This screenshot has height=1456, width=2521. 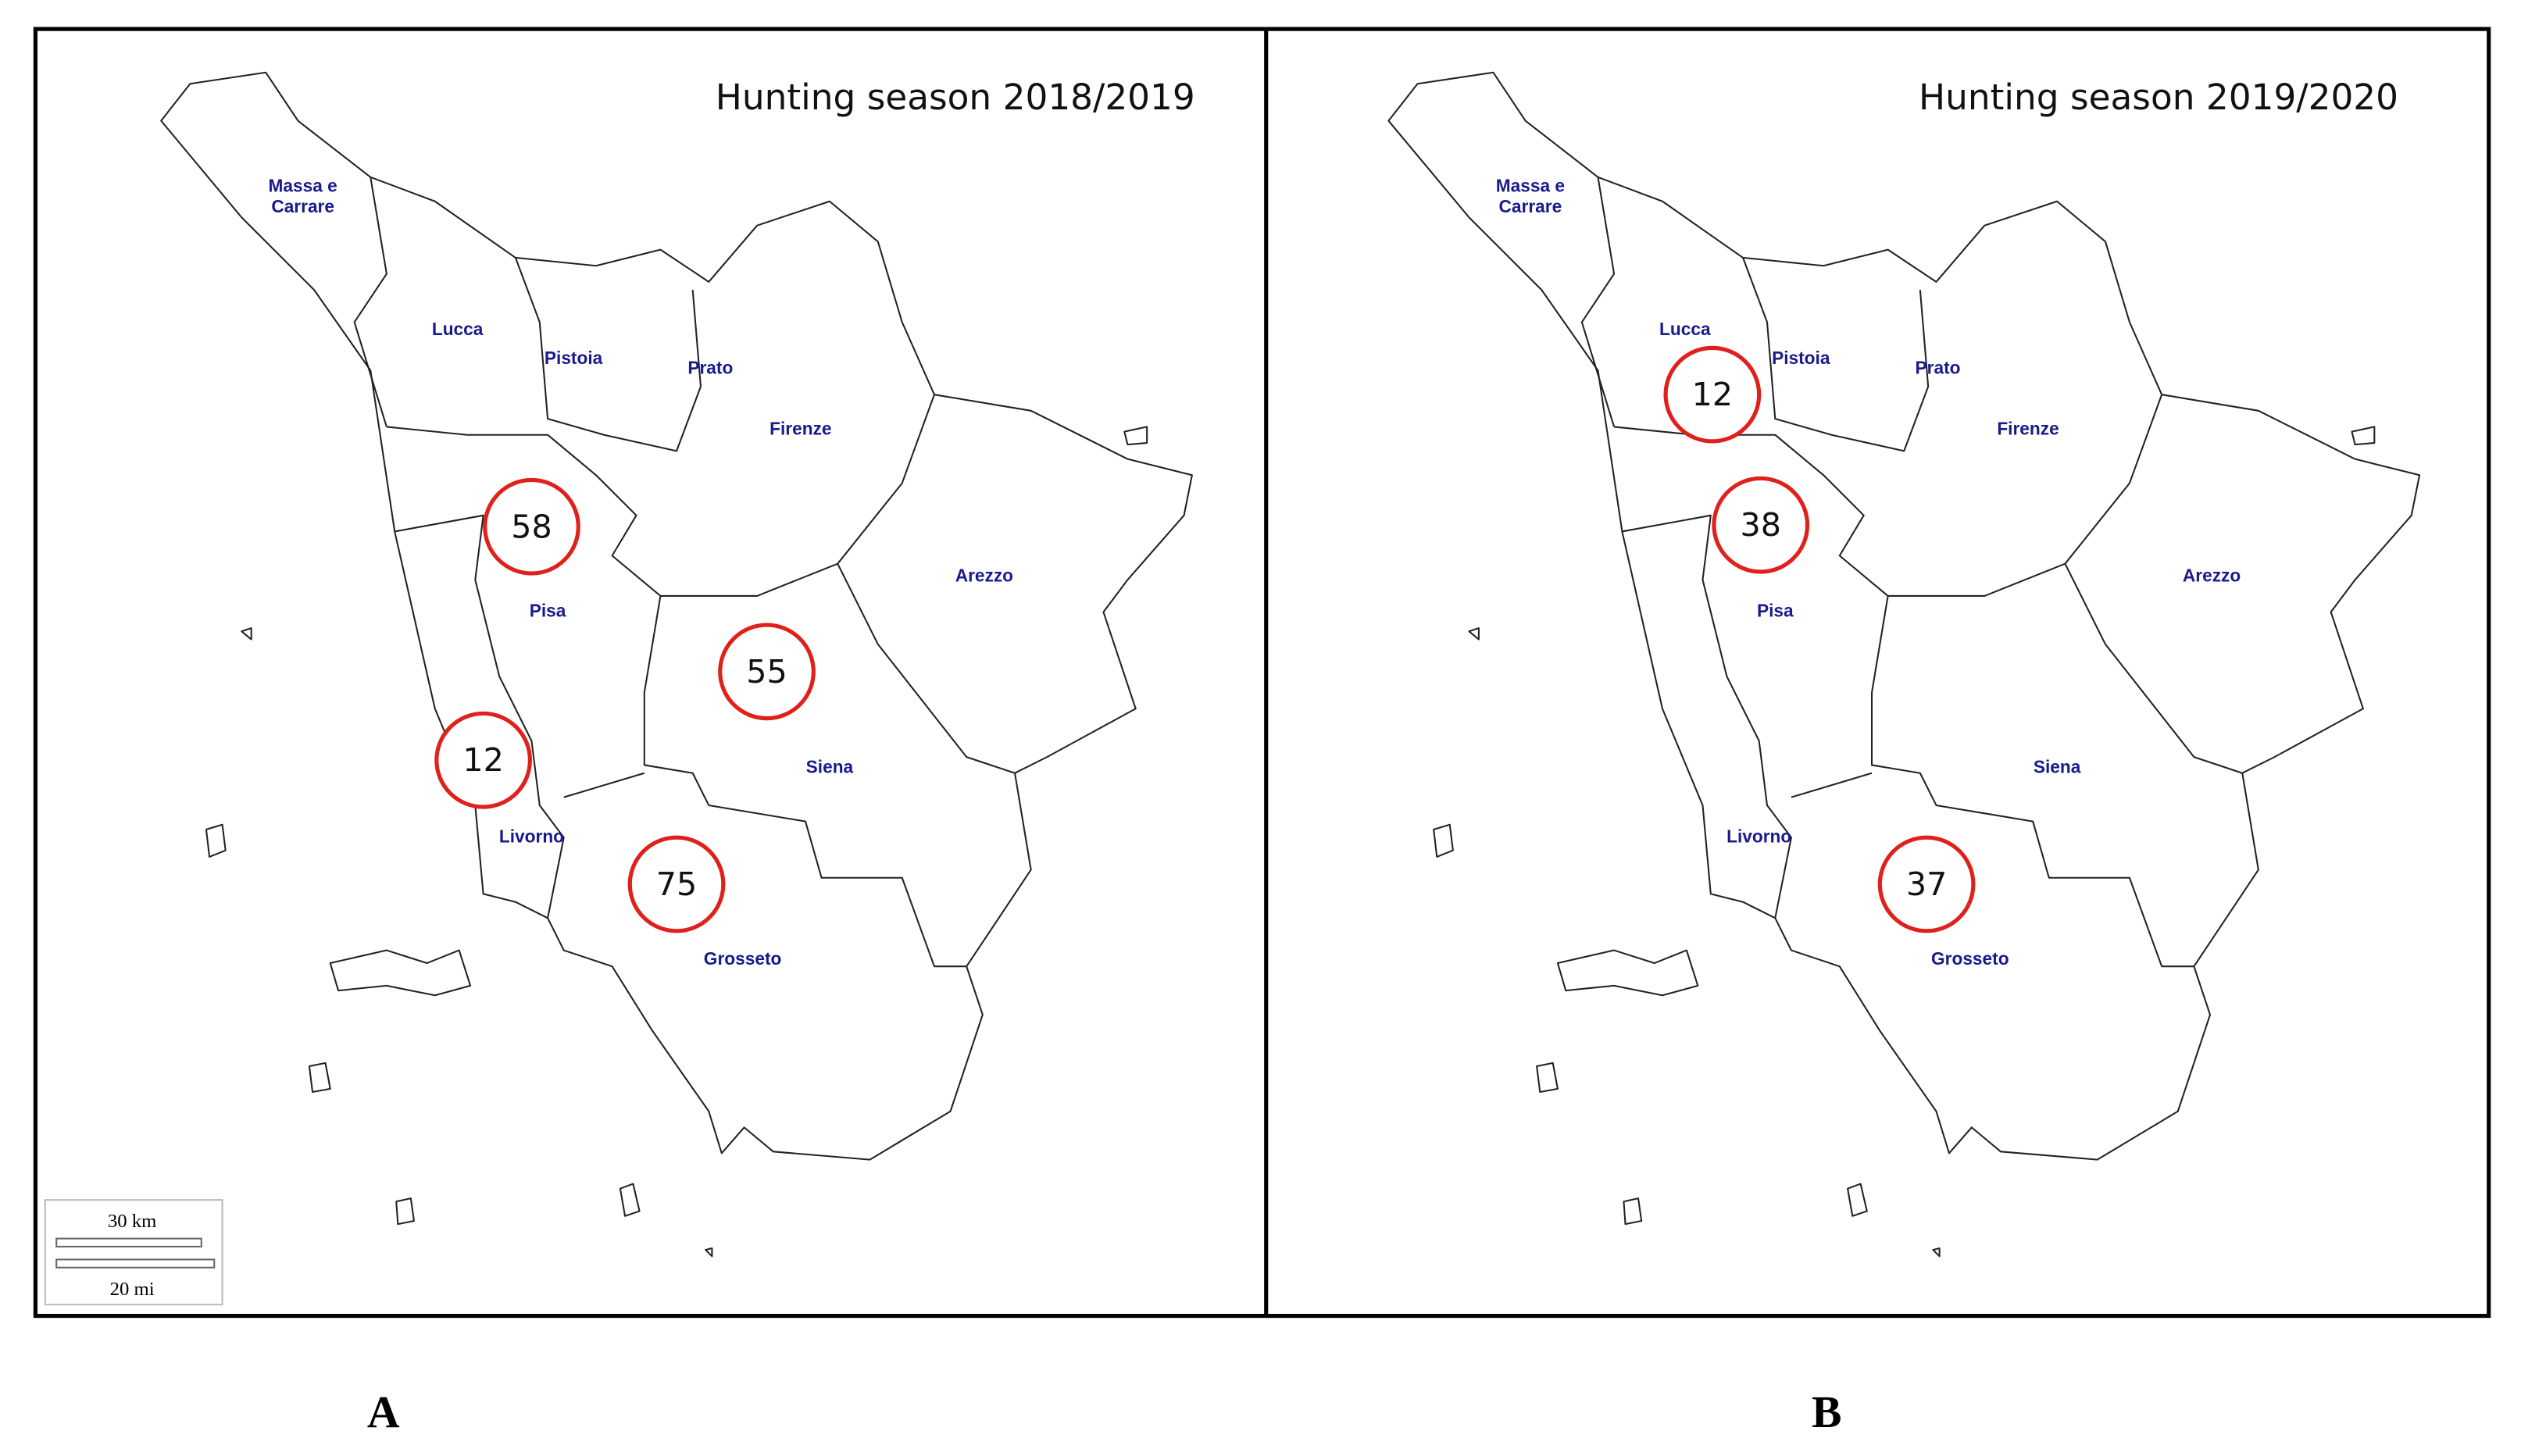 I want to click on count-label: 75, so click(x=676, y=884).